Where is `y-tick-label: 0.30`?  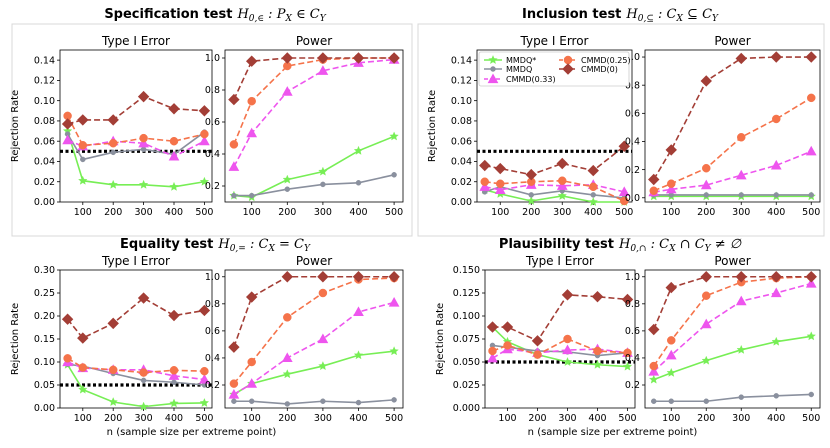
y-tick-label: 0.30 is located at coordinates (44, 270).